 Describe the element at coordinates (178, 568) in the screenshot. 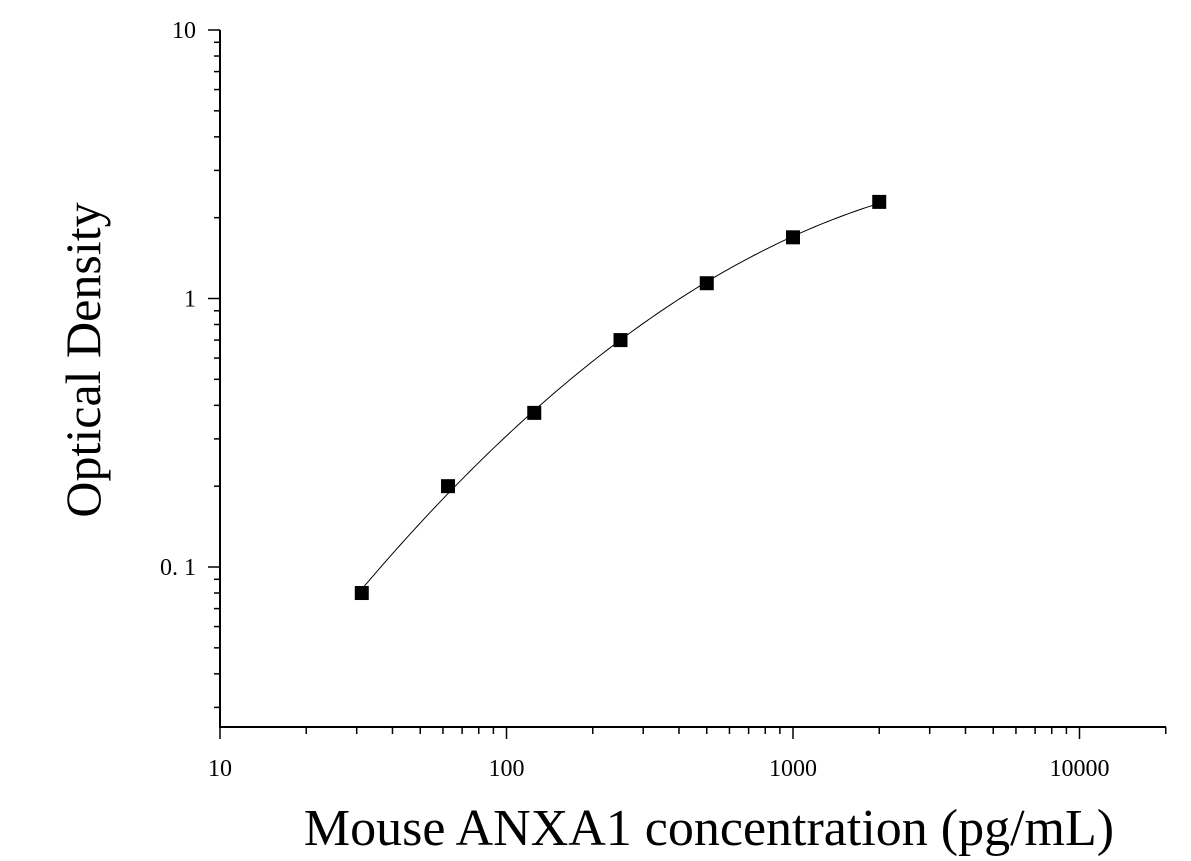

I see `y-tick-label: 0. 1` at that location.